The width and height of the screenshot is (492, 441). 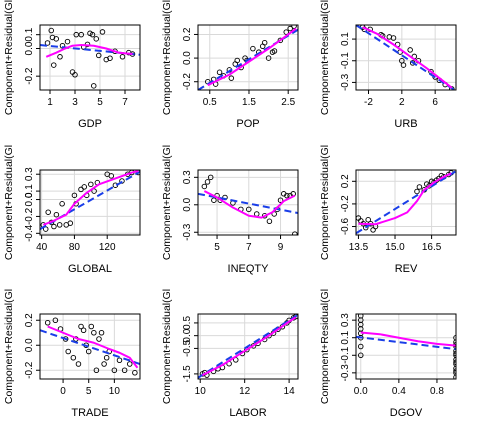 What do you see at coordinates (345, 355) in the screenshot?
I see `y-tick-label: -0.1` at bounding box center [345, 355].